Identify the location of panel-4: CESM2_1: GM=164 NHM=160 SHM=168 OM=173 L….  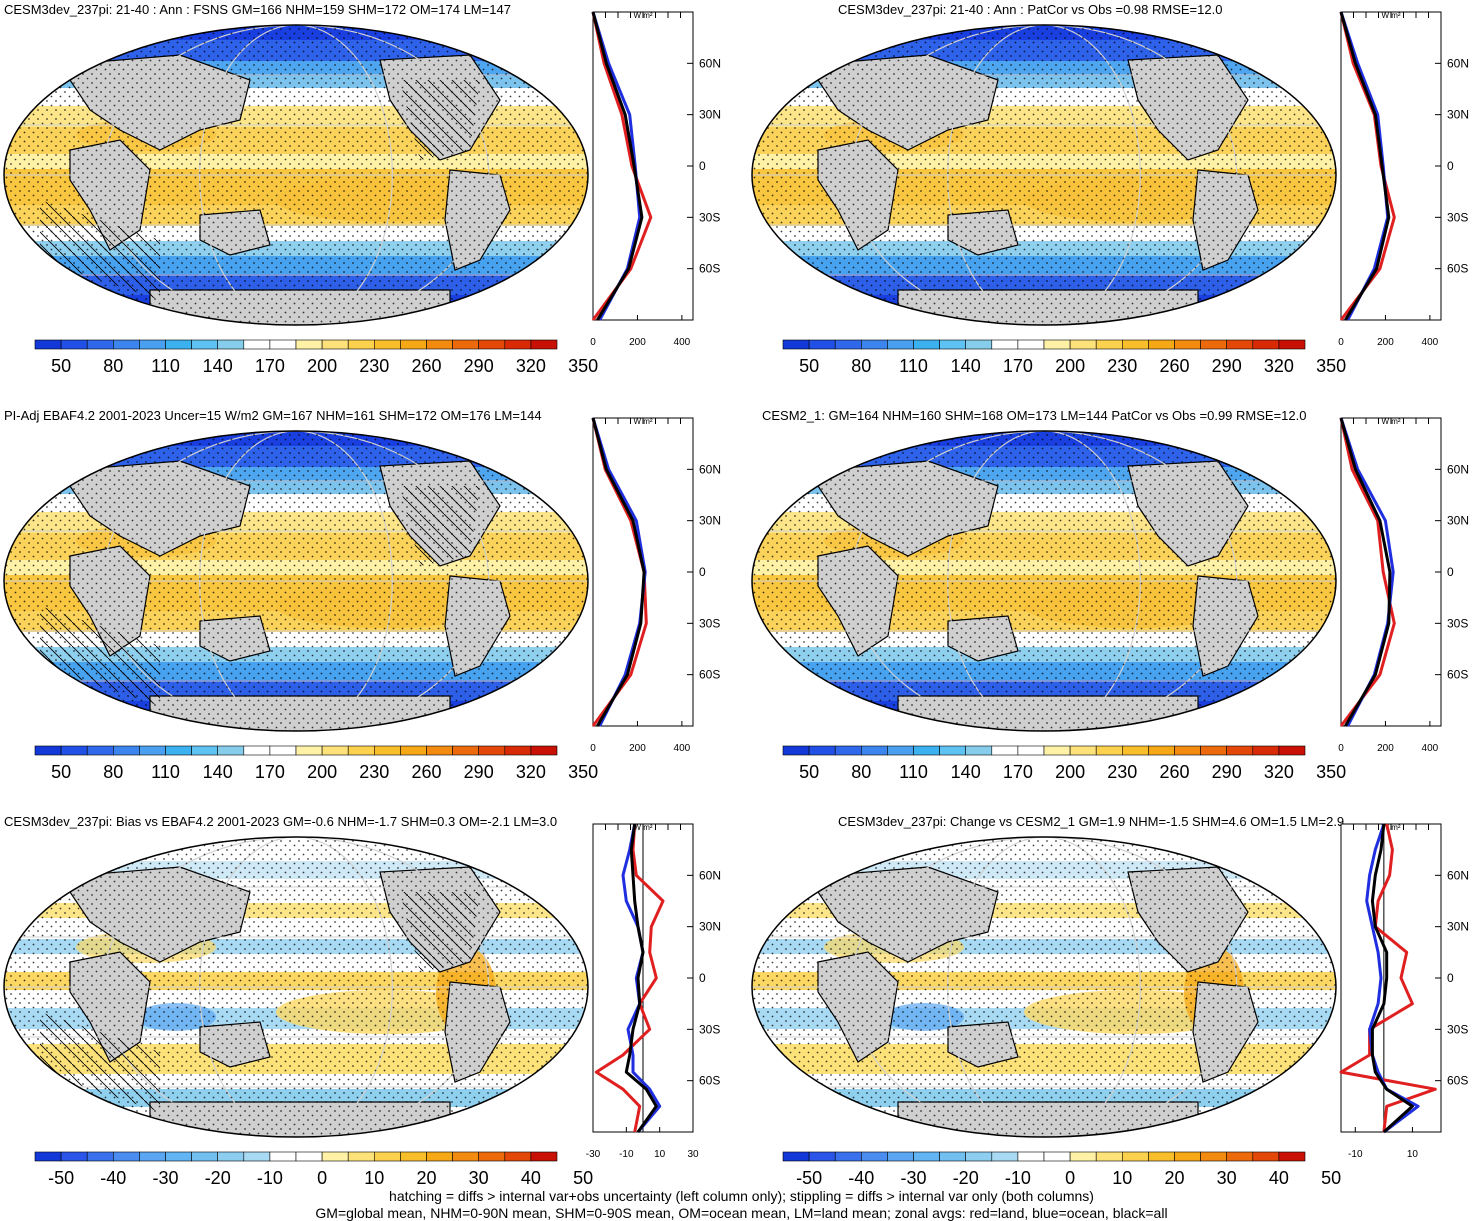
(1110, 595).